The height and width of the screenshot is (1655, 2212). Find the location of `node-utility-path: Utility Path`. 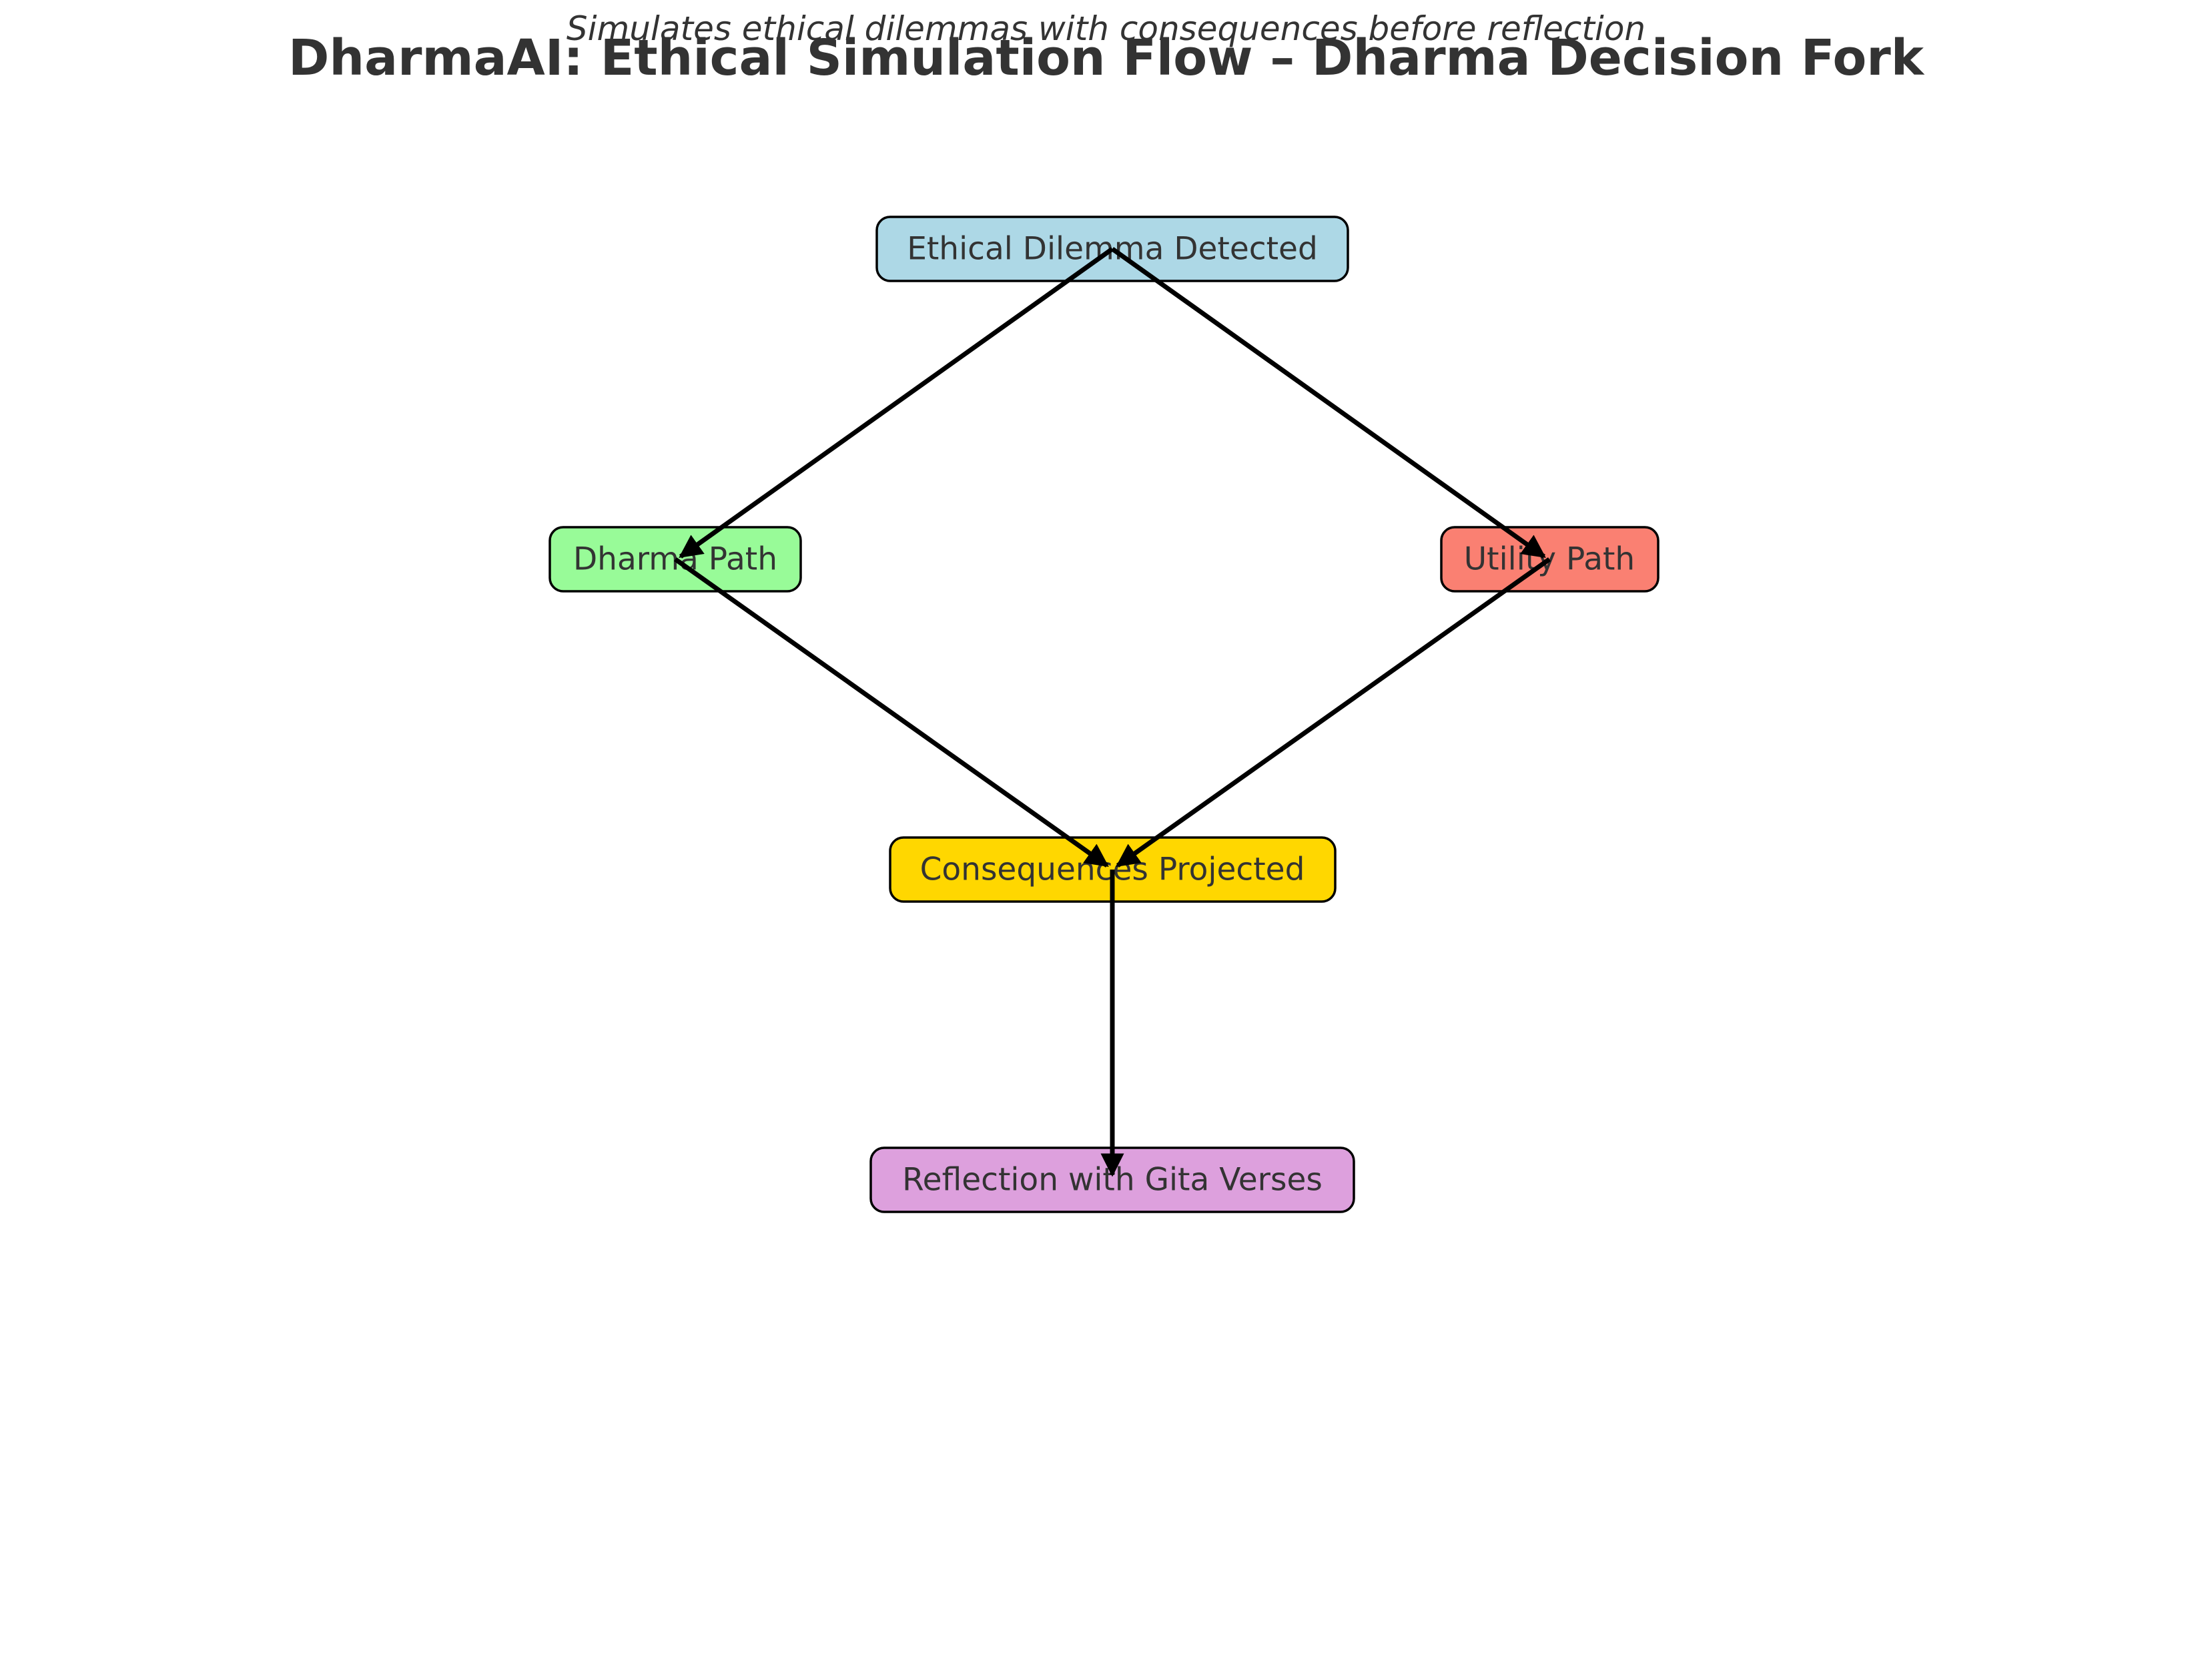

node-utility-path: Utility Path is located at coordinates (1550, 559).